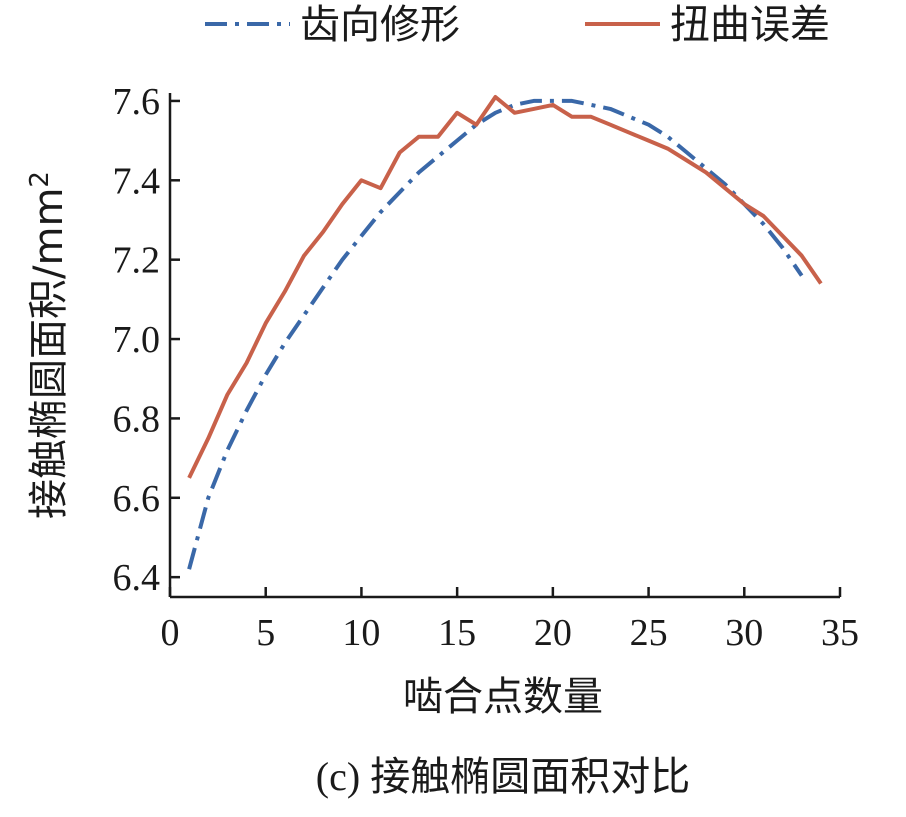 This screenshot has width=906, height=817. Describe the element at coordinates (361, 633) in the screenshot. I see `x-tick-label: 10` at that location.